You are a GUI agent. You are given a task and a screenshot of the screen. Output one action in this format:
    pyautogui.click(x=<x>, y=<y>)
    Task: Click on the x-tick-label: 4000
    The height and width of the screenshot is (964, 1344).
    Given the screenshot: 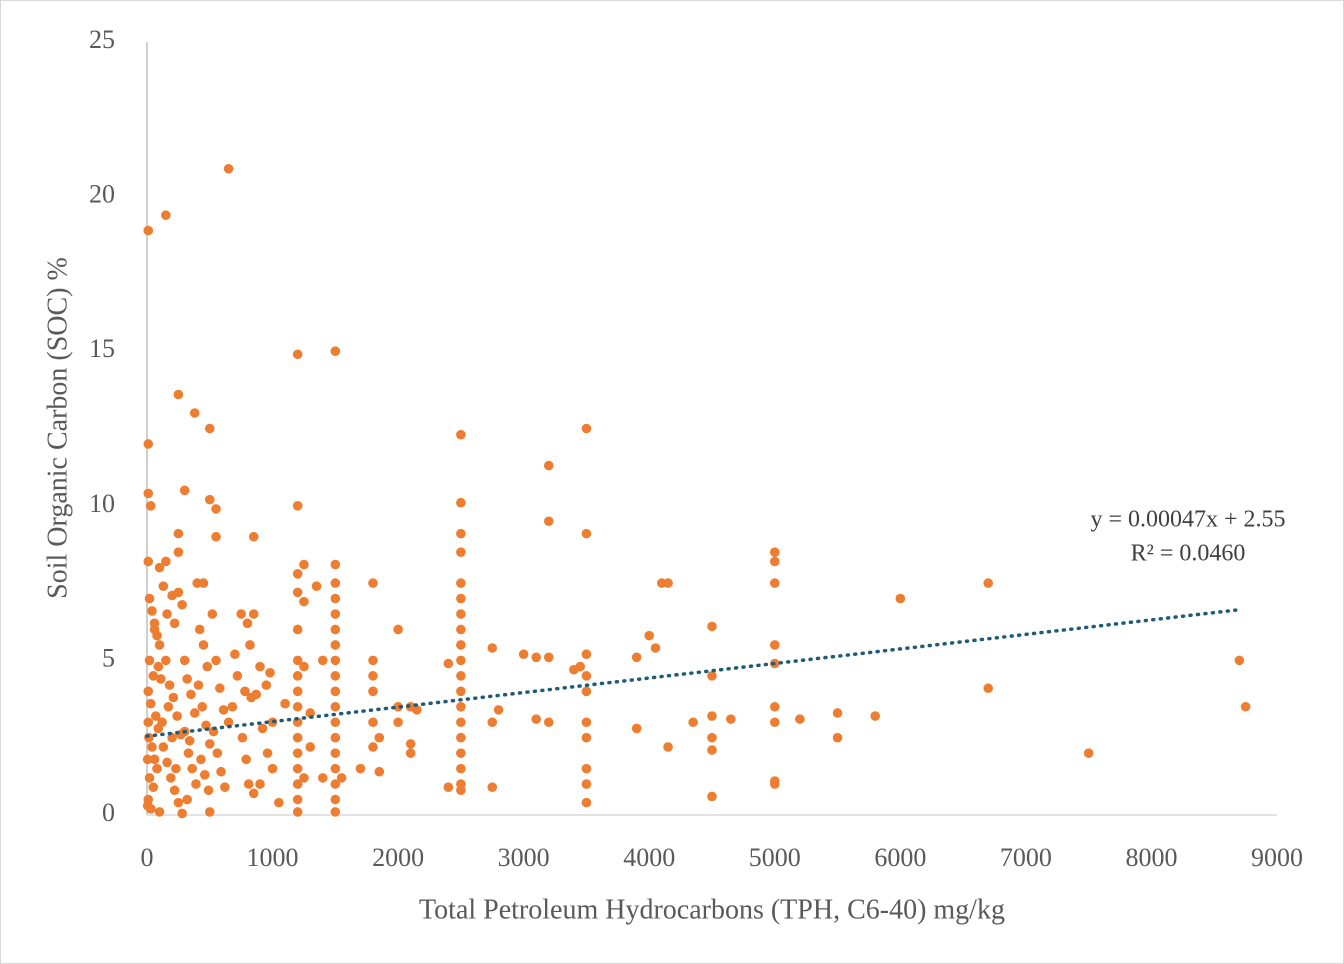 What is the action you would take?
    pyautogui.click(x=649, y=857)
    